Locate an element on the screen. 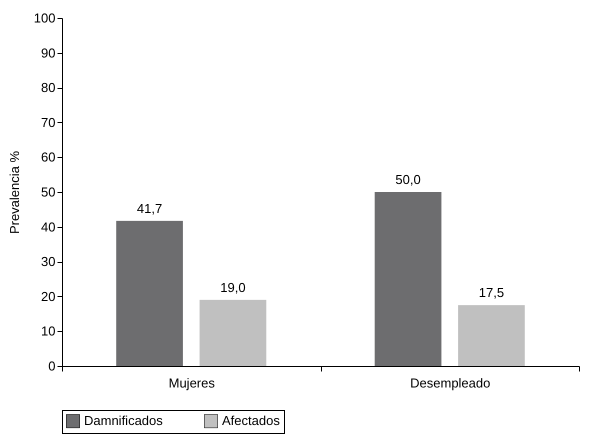  legend-label: Damnificados is located at coordinates (124, 420).